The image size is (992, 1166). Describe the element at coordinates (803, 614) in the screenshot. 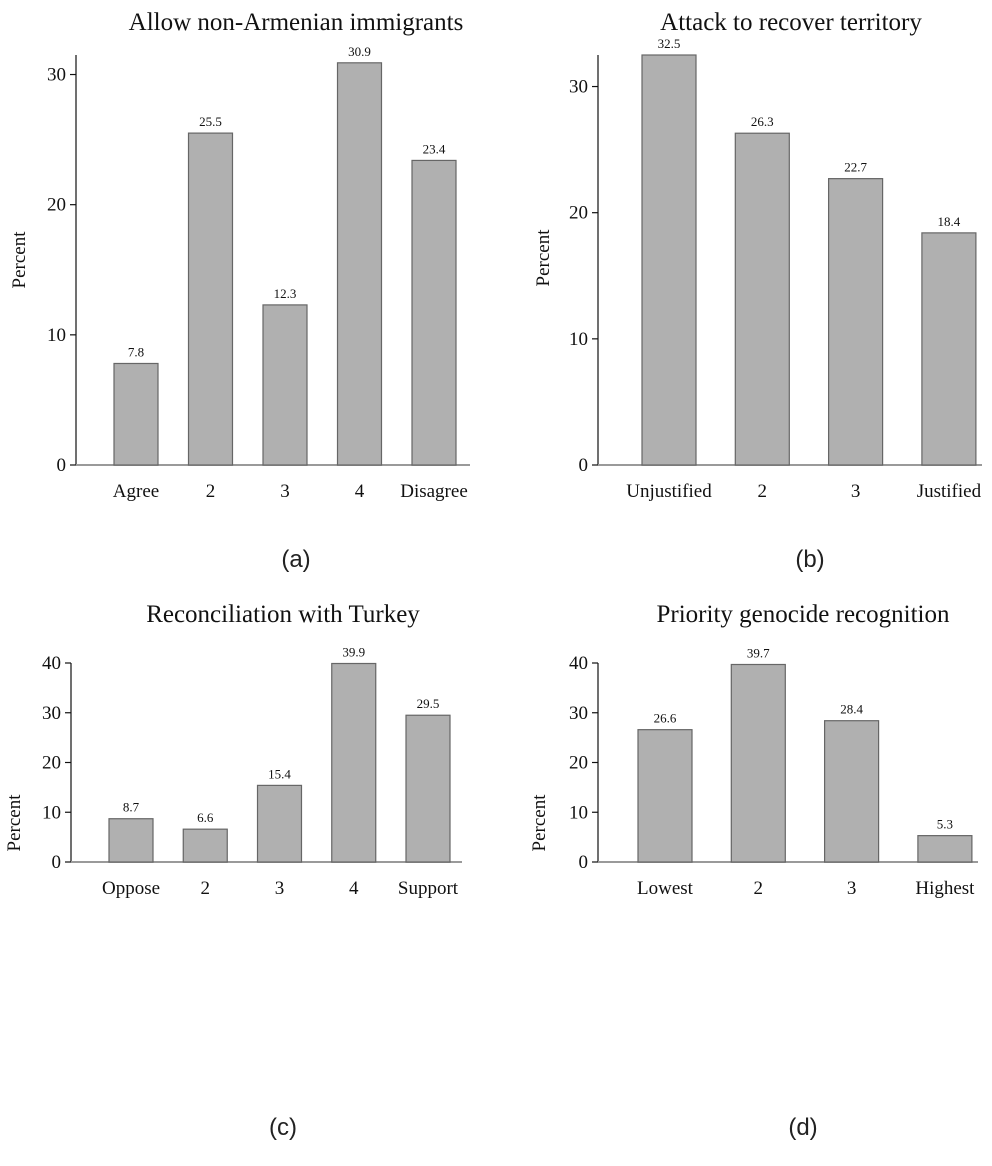

I see `chart-title: Priority genocide recognition` at that location.